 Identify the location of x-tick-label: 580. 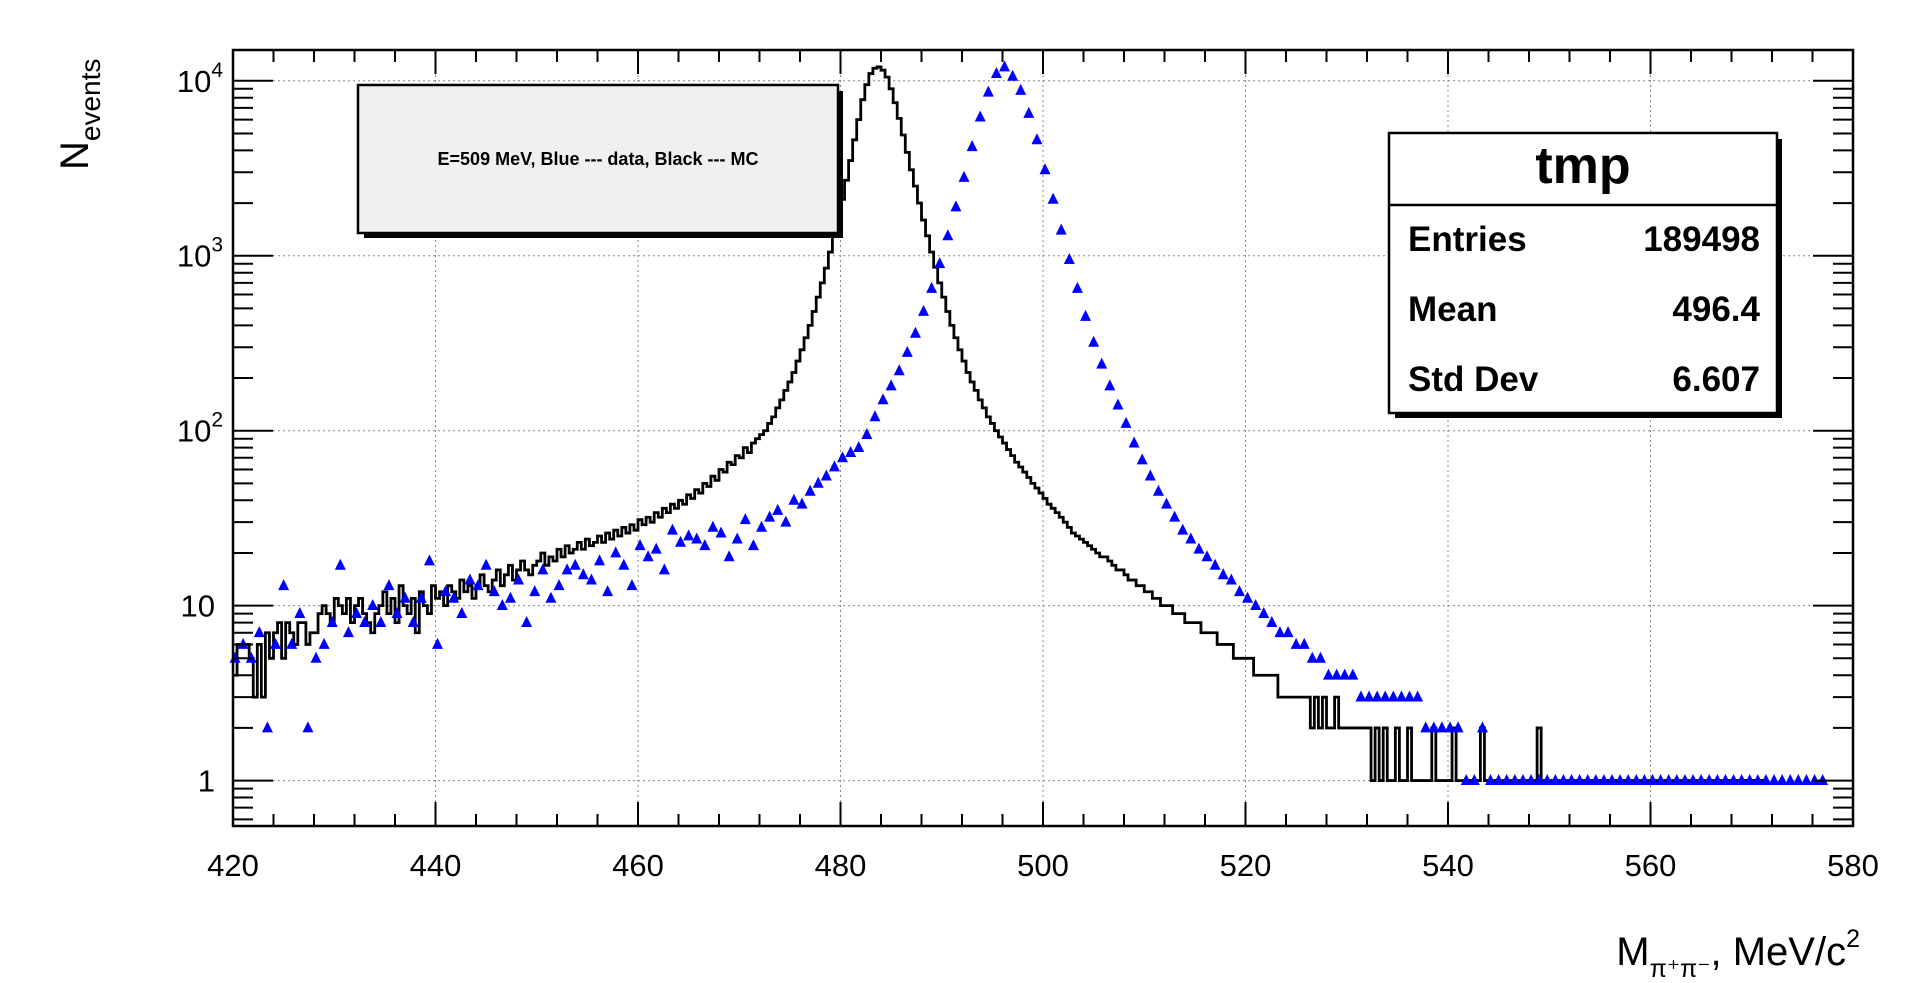
(1853, 865).